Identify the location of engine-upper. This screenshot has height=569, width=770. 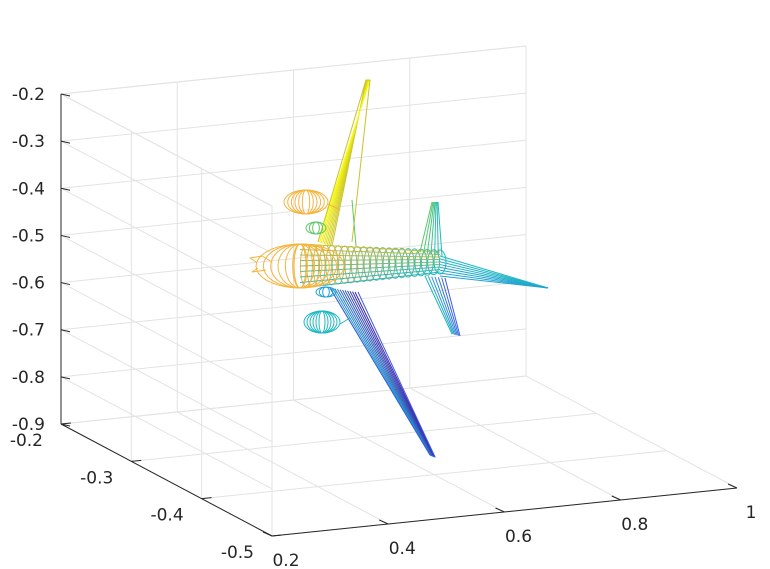
(306, 202).